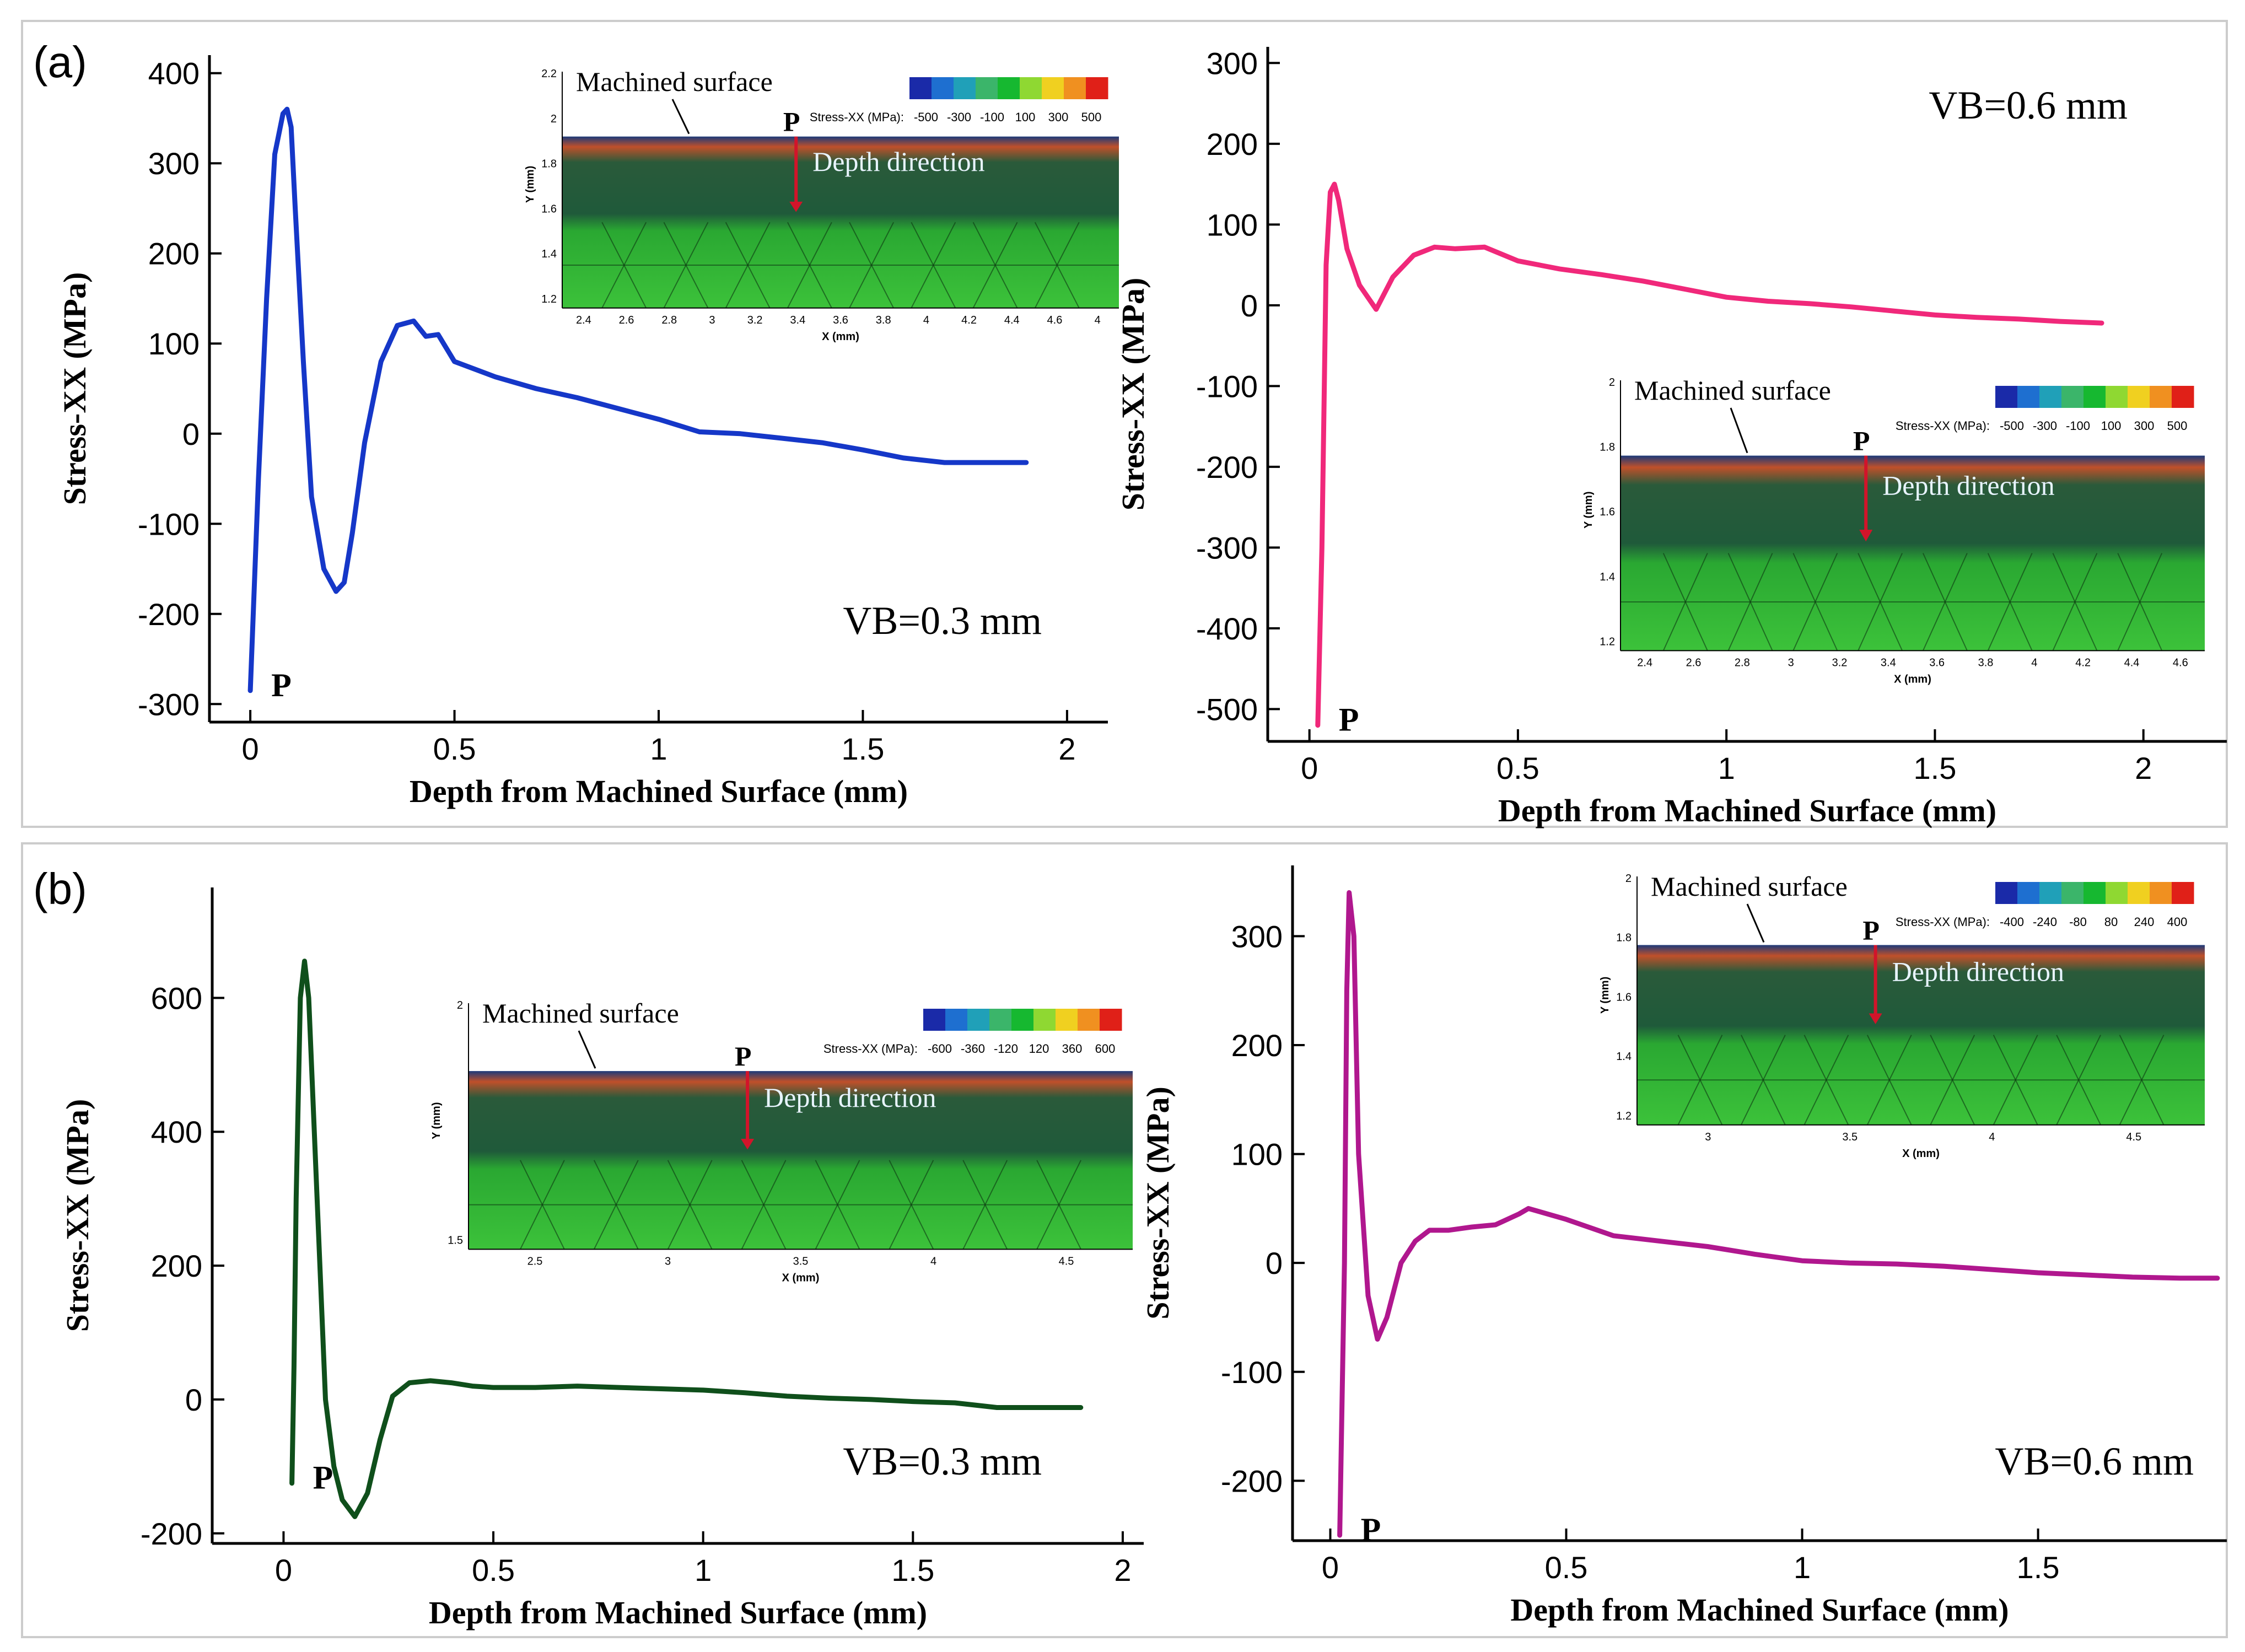 The height and width of the screenshot is (1652, 2245). What do you see at coordinates (883, 320) in the screenshot?
I see `inset-x-tick-label: 3.8` at bounding box center [883, 320].